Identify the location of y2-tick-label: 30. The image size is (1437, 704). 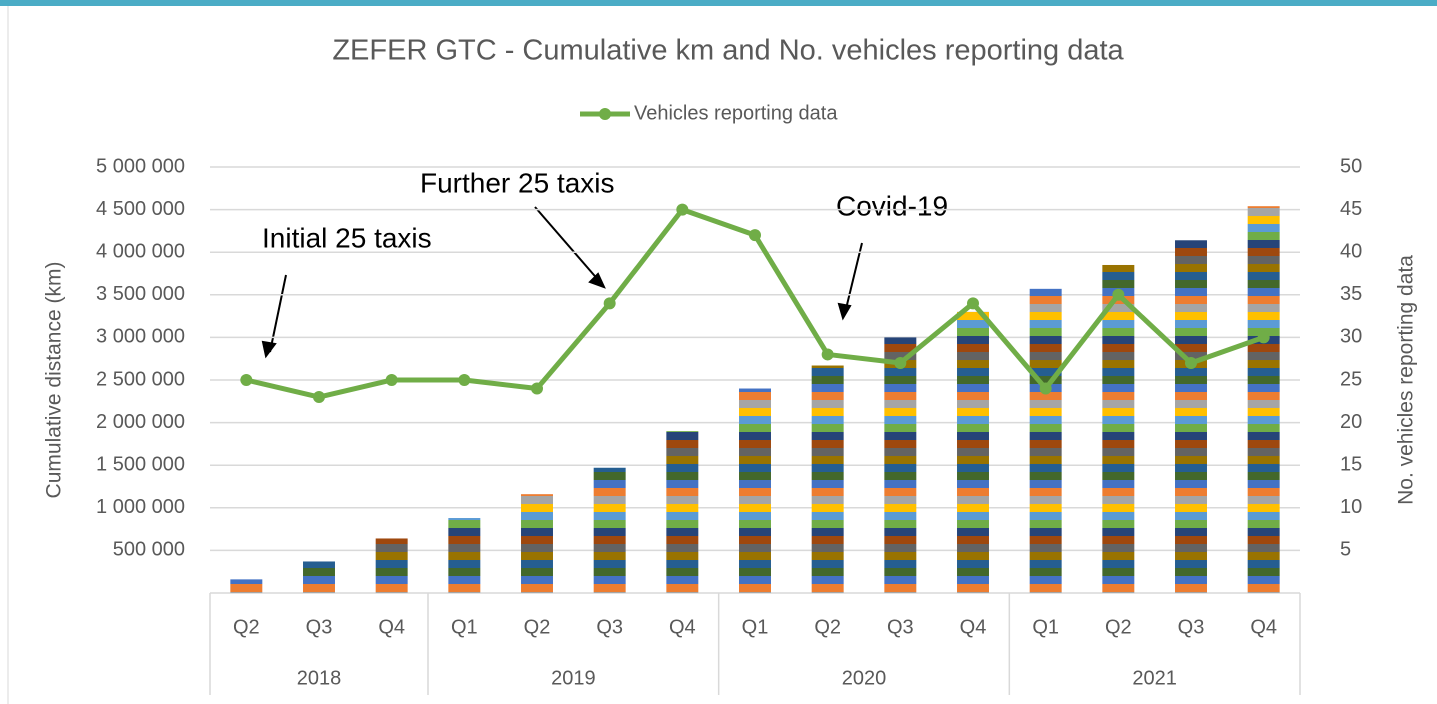
(1351, 337).